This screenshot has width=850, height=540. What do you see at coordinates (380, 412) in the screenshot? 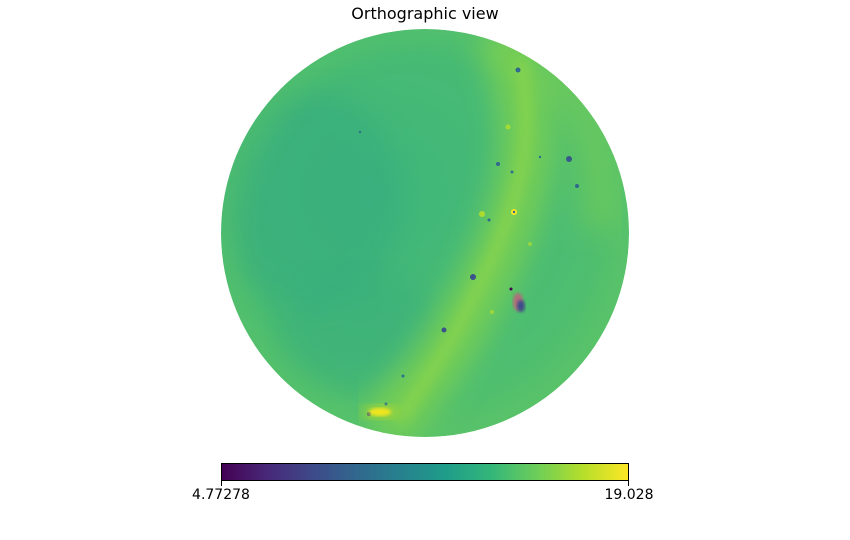
I see `hot-spot-lower-left-halo` at bounding box center [380, 412].